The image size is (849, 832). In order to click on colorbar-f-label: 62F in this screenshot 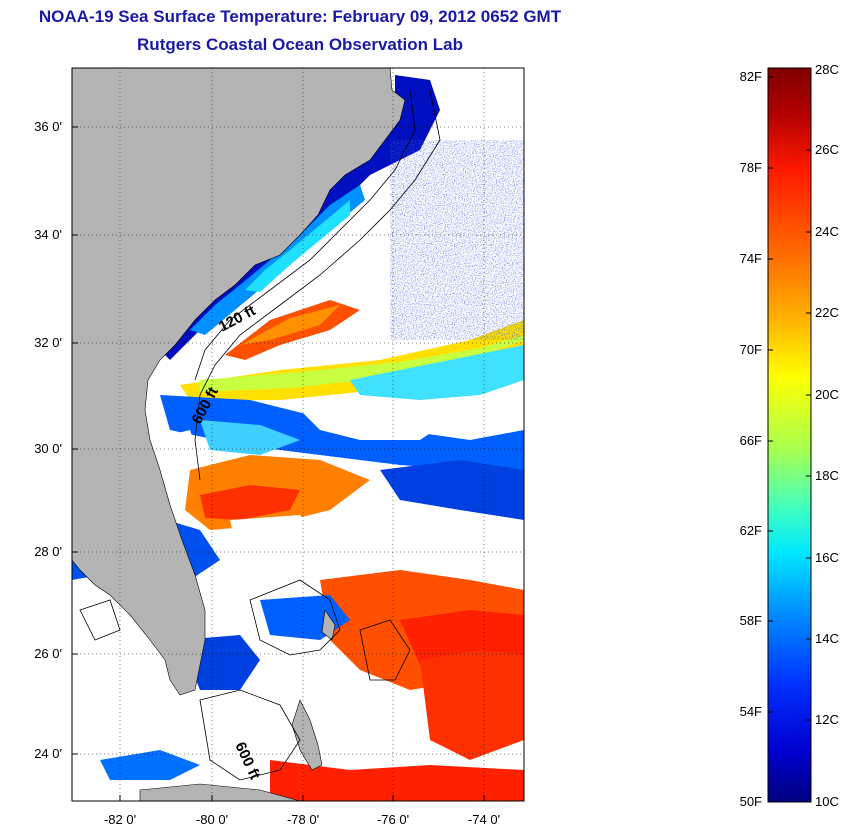, I will do `click(751, 530)`.